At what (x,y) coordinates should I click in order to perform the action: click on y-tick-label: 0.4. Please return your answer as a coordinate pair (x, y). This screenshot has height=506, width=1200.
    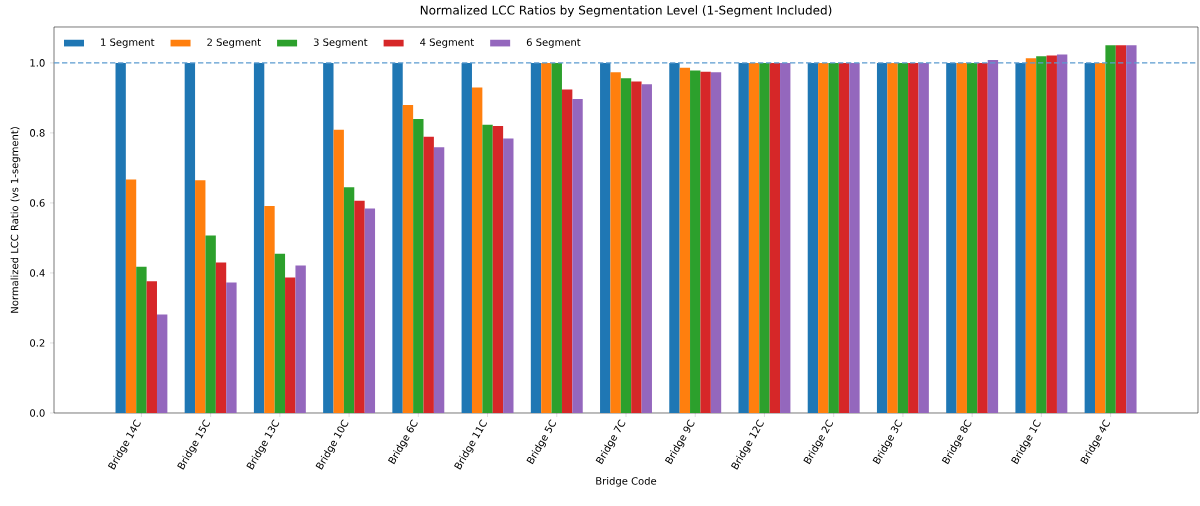
    Looking at the image, I should click on (37, 273).